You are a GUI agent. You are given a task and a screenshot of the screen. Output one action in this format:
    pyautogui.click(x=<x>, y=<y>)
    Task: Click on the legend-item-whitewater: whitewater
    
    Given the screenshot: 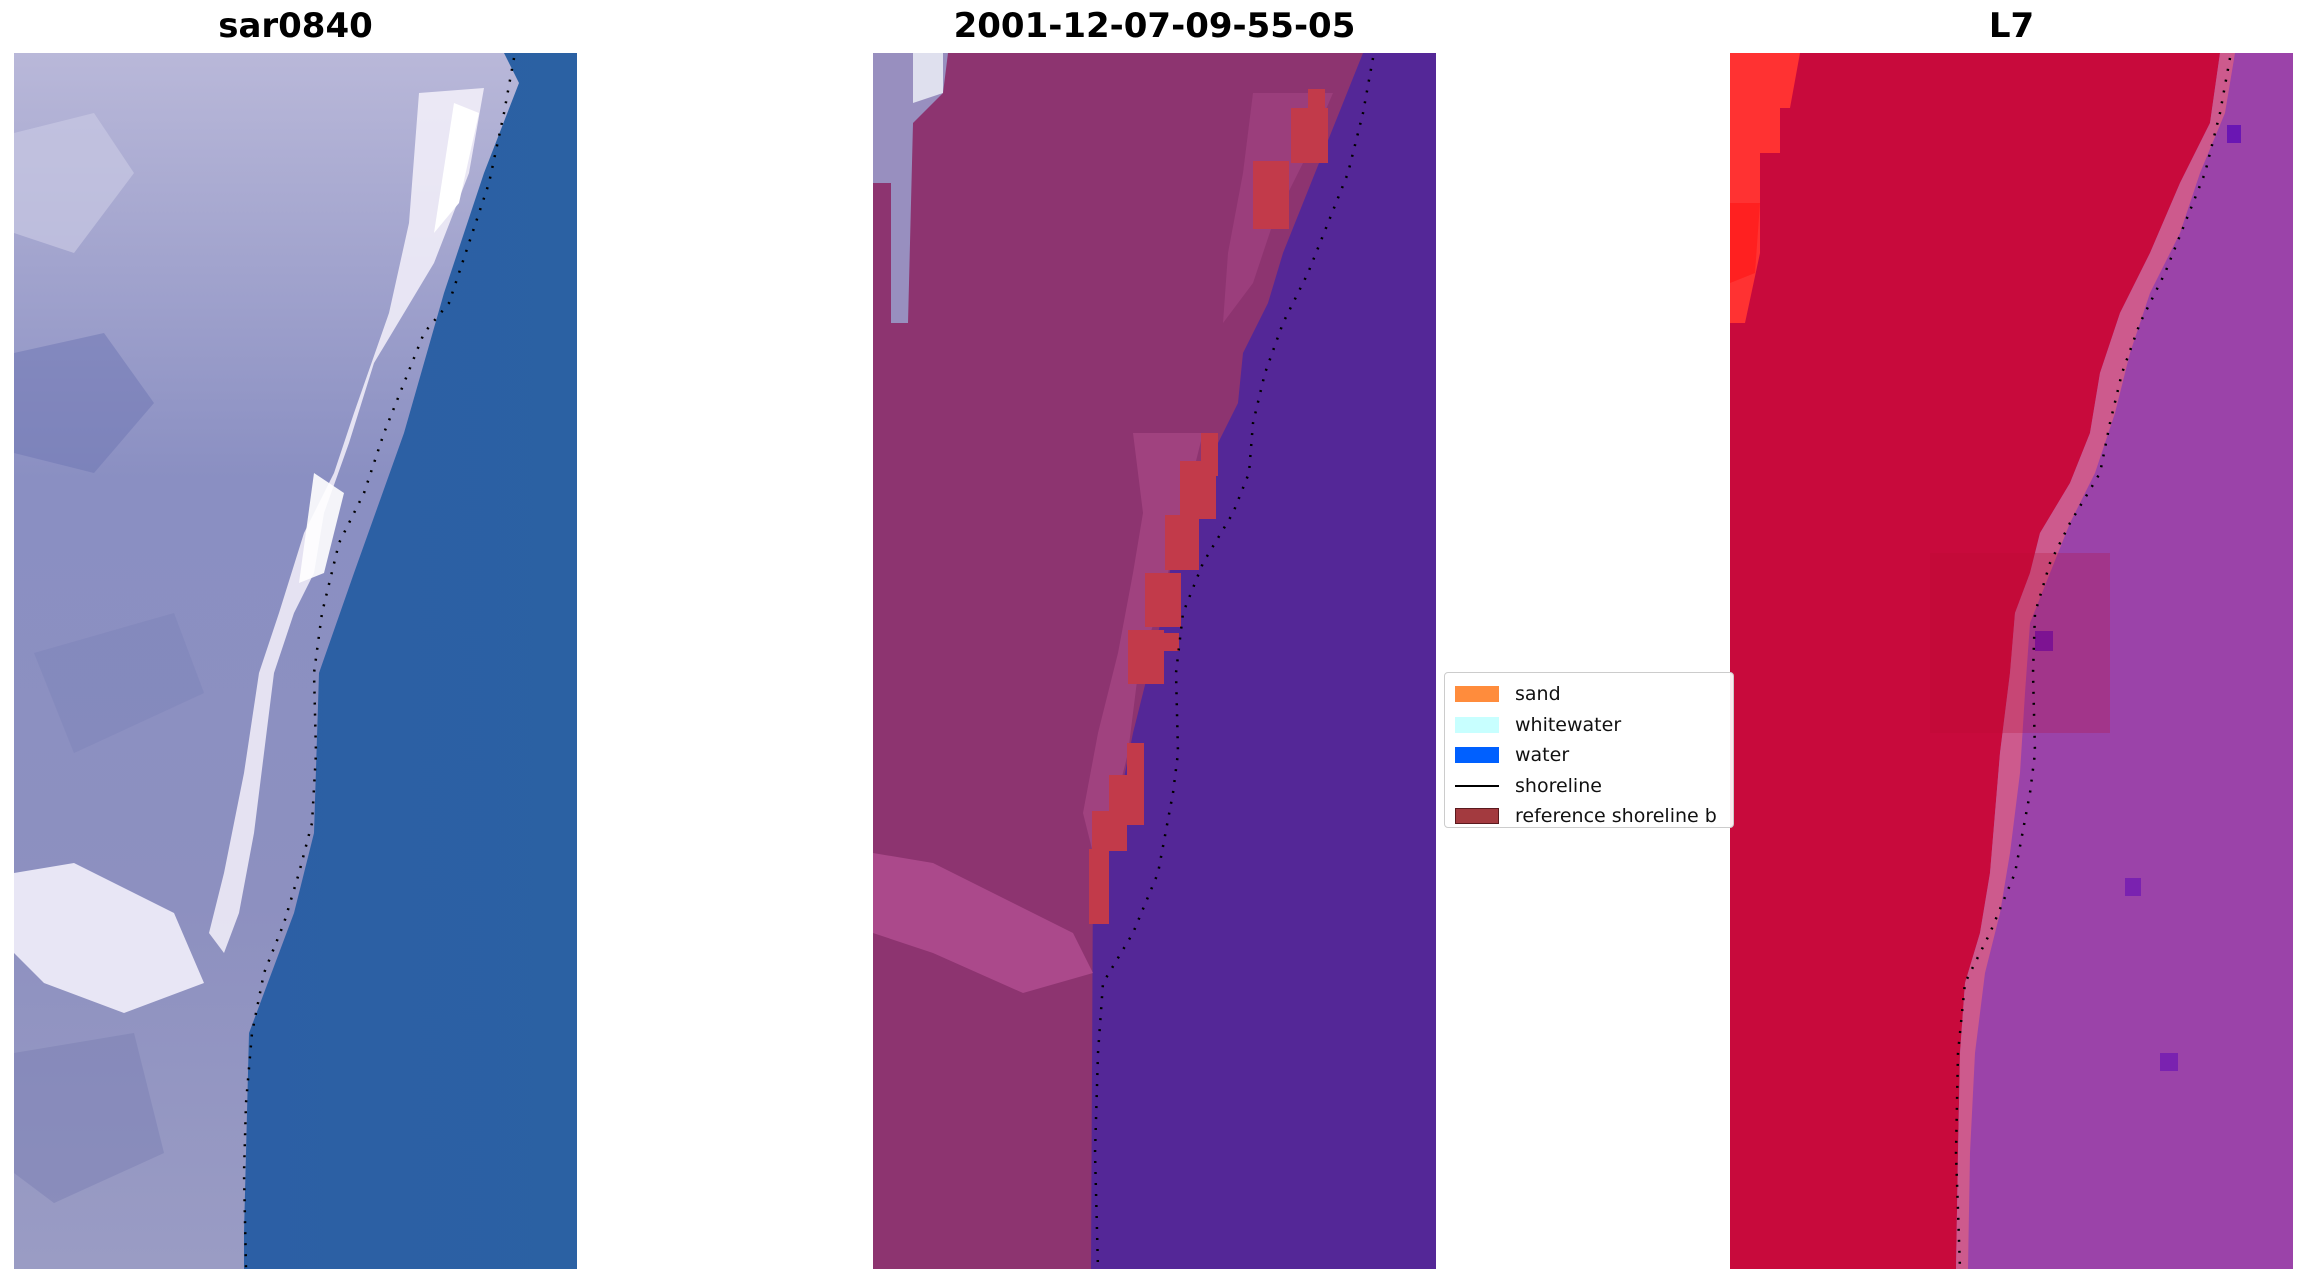 What is the action you would take?
    pyautogui.click(x=1589, y=725)
    